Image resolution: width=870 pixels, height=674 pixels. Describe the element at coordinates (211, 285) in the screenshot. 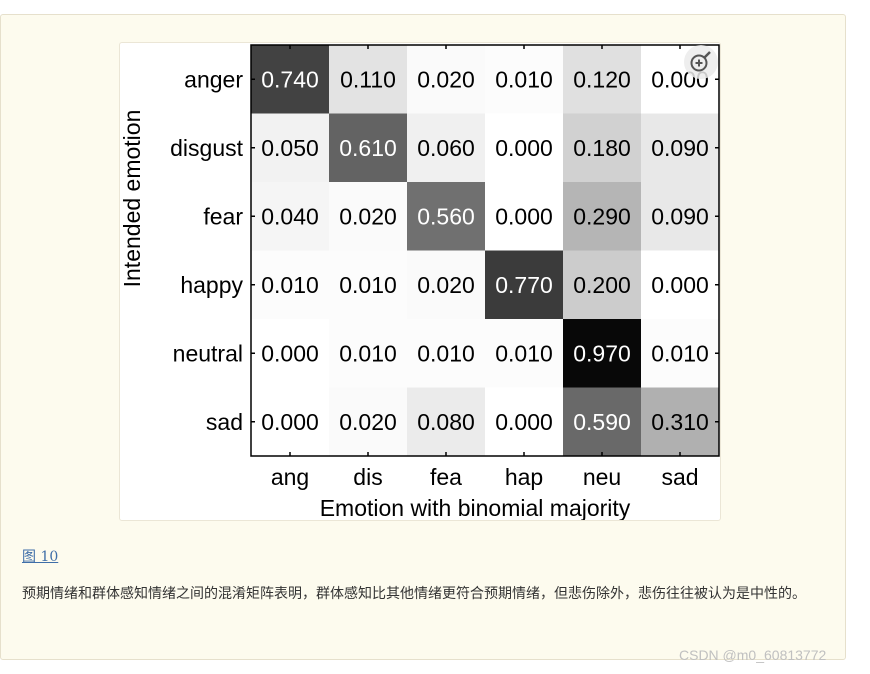

I see `y-tick-label: happy` at that location.